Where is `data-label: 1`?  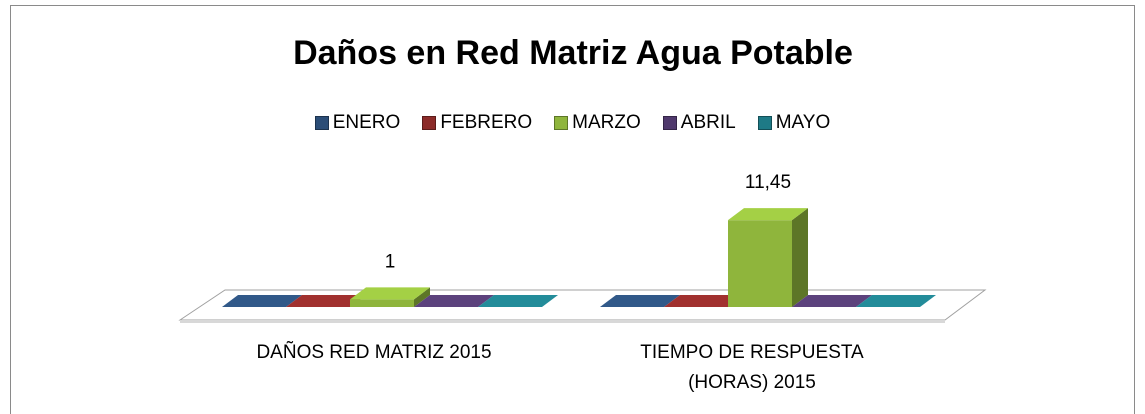 data-label: 1 is located at coordinates (390, 261).